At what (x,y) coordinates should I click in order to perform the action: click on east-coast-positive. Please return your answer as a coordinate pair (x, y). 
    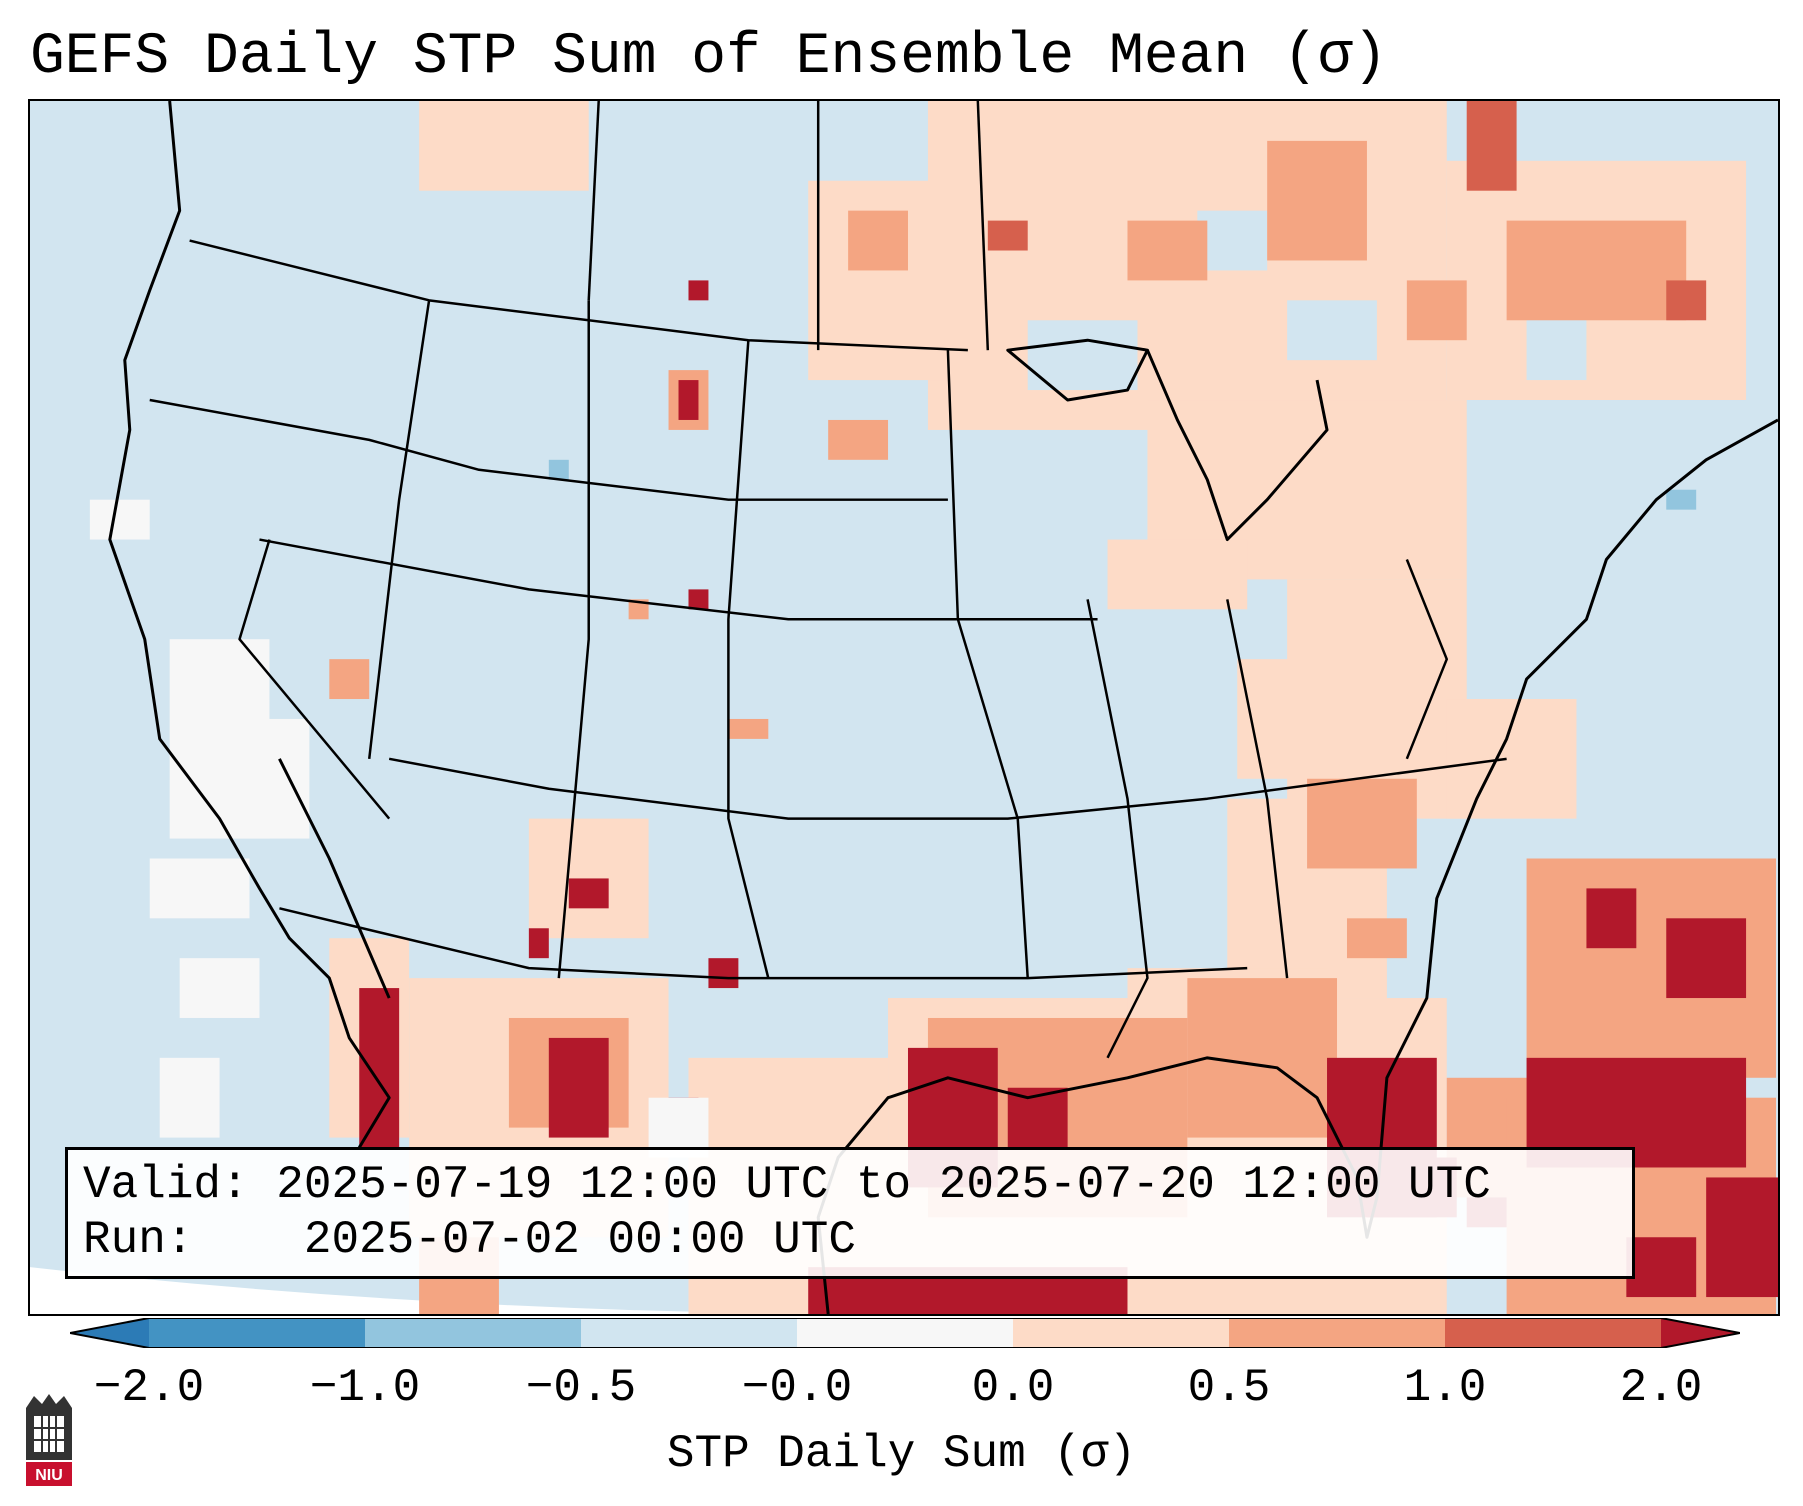
    Looking at the image, I should click on (1342, 769).